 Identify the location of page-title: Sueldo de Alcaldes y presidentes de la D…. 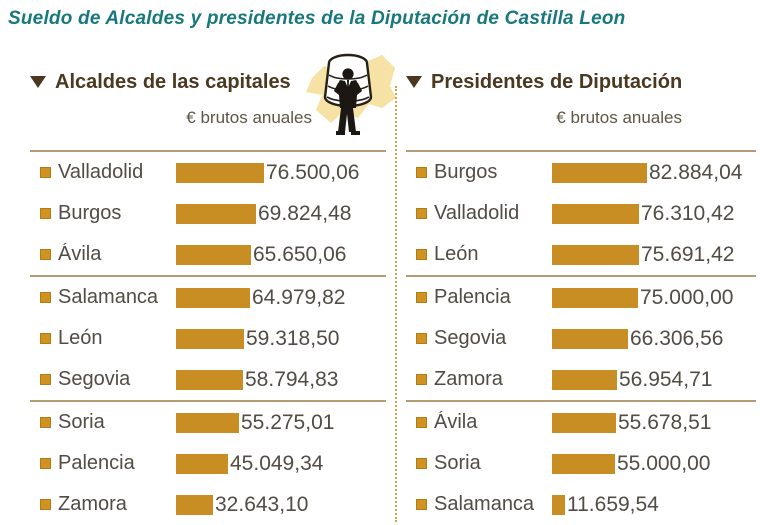
(317, 18).